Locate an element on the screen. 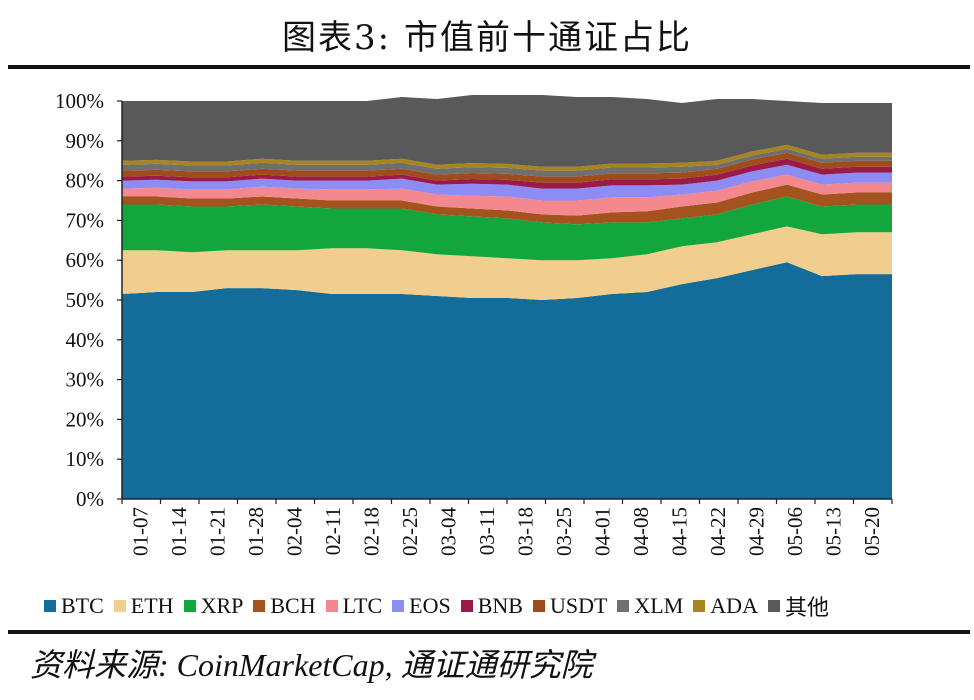  x-tick-label: 02-25 is located at coordinates (410, 531).